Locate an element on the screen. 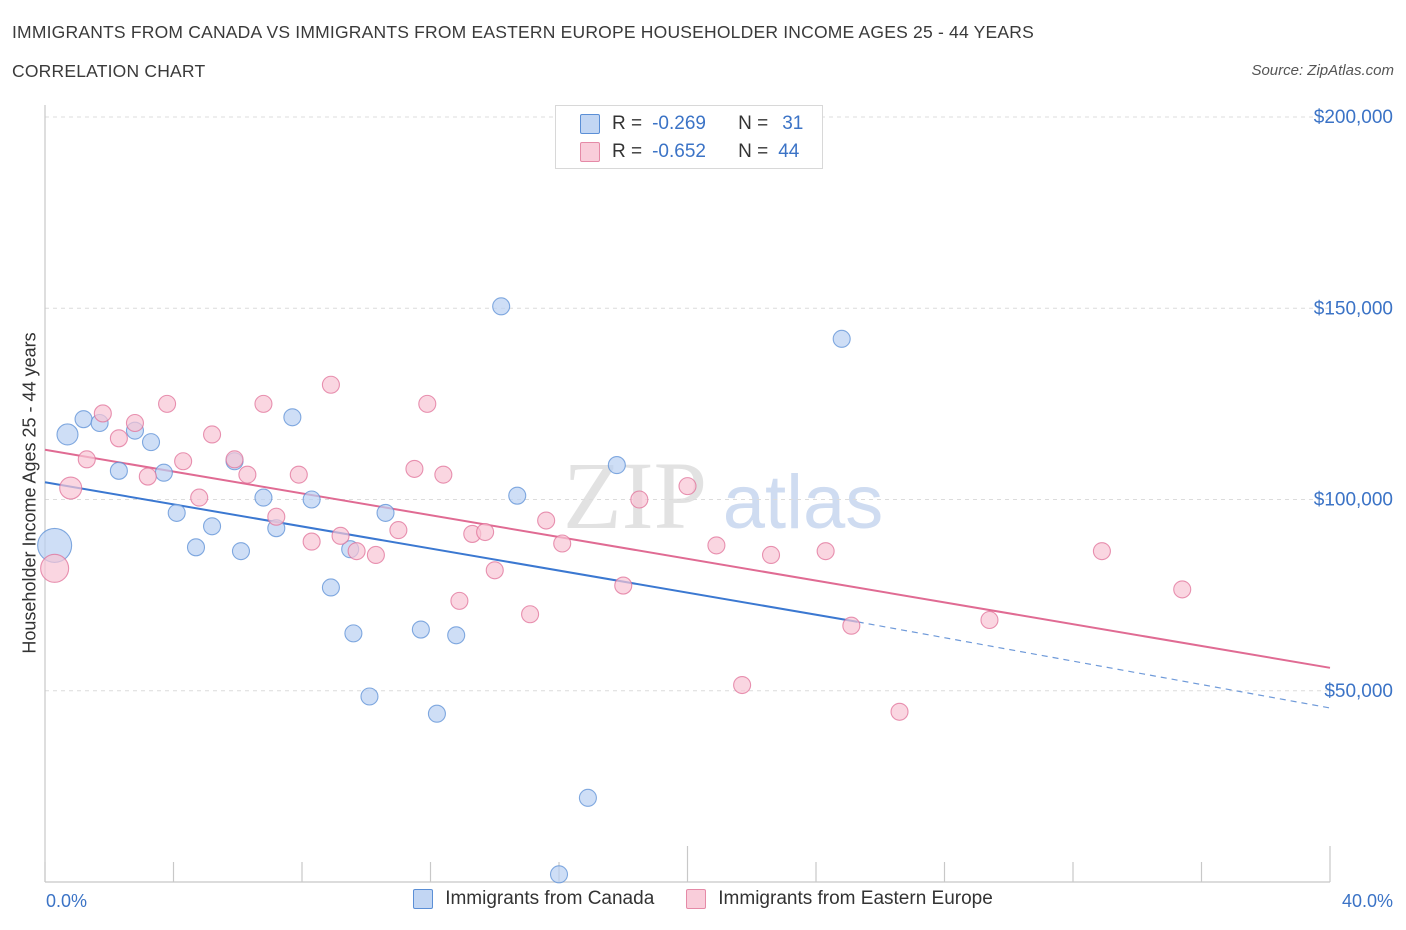  trendline-canada-extension is located at coordinates (1094, 665).